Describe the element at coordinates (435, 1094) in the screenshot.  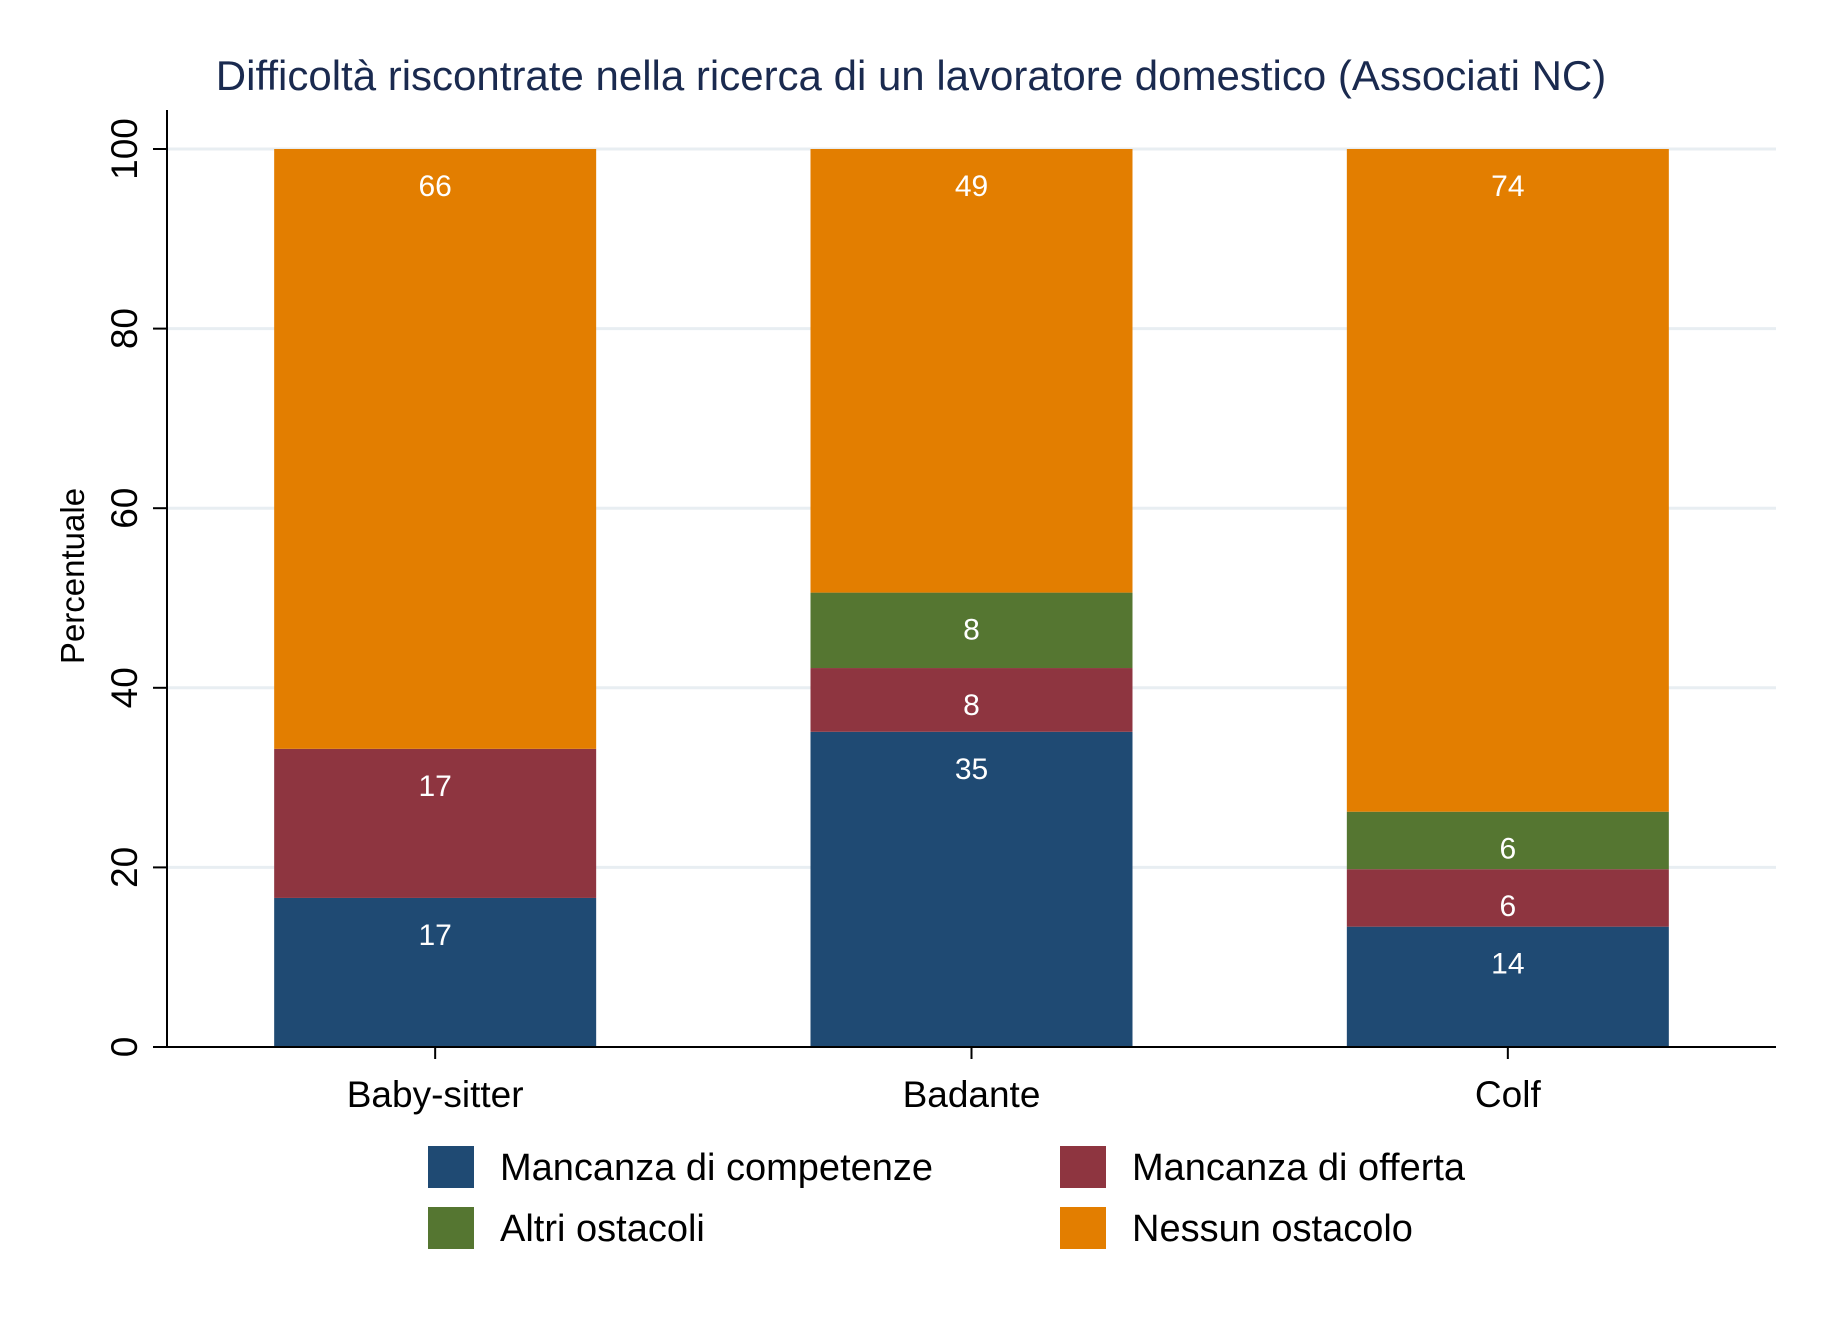
I see `x-tick-label: Baby-sitter` at that location.